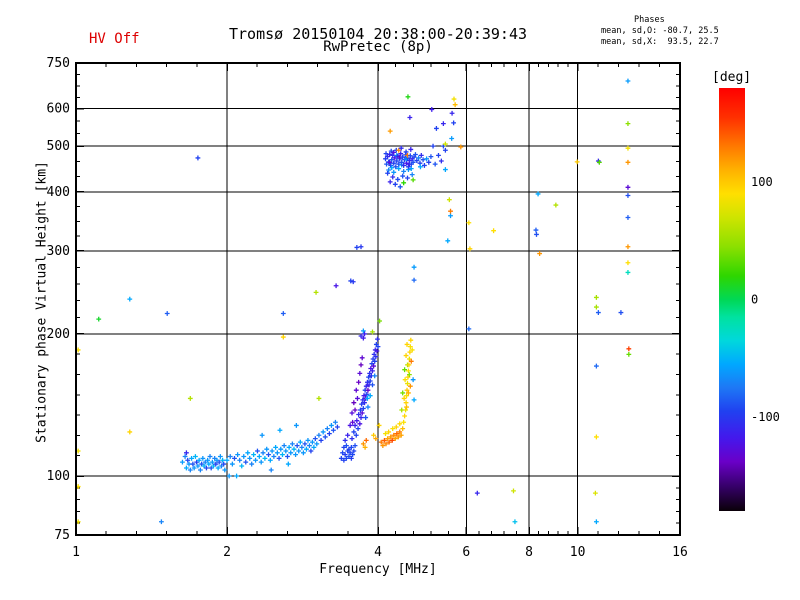 Image resolution: width=800 pixels, height=600 pixels. What do you see at coordinates (58, 476) in the screenshot?
I see `y-tick-label: 100` at bounding box center [58, 476].